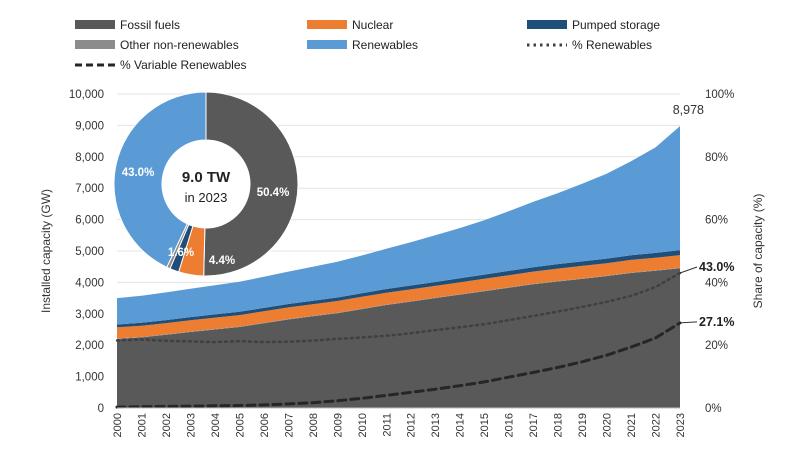  Describe the element at coordinates (289, 425) in the screenshot. I see `x-tick-label-2007: 2007` at that location.